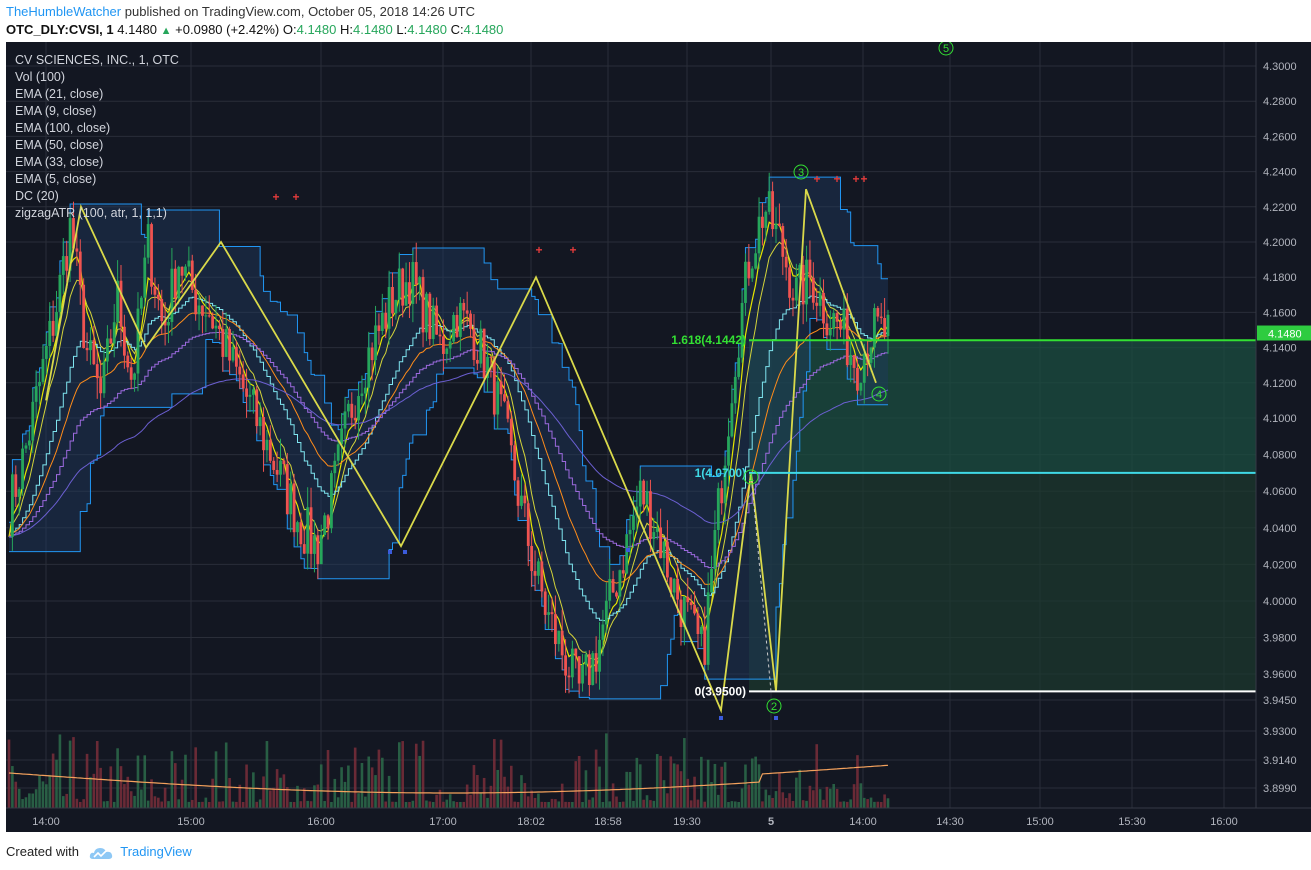 The height and width of the screenshot is (870, 1311). What do you see at coordinates (59, 162) in the screenshot?
I see `legend-indicator: EMA (33, close)` at bounding box center [59, 162].